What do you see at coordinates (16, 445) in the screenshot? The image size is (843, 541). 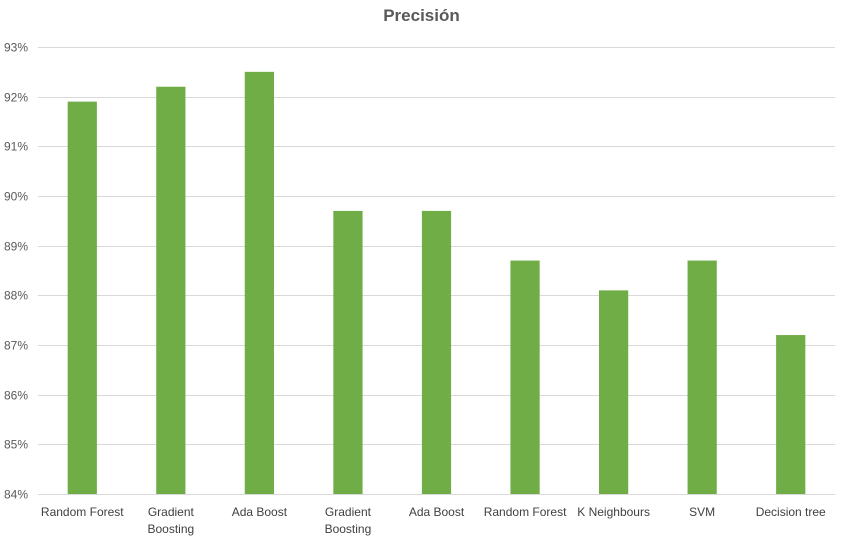 I see `y-tick-label: 85%` at bounding box center [16, 445].